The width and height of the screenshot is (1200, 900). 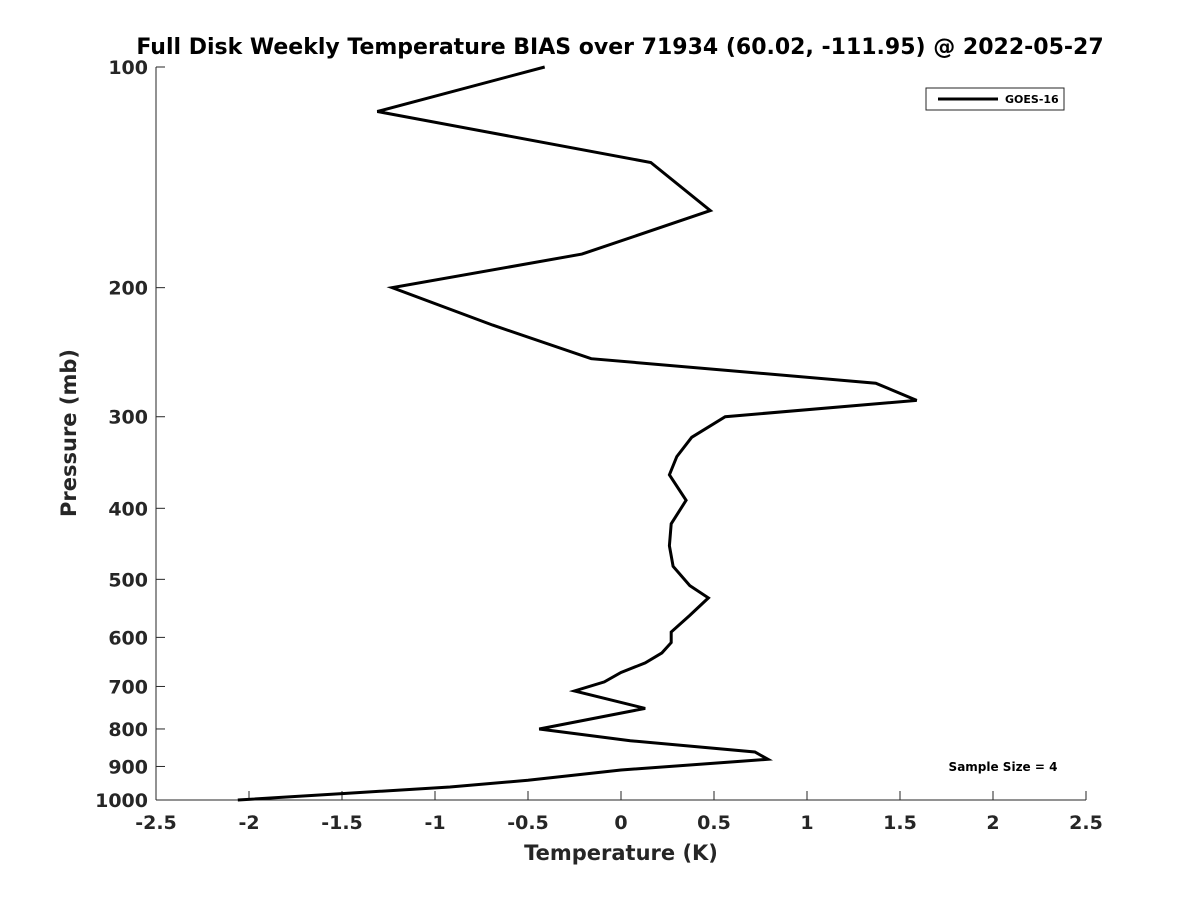 What do you see at coordinates (128, 418) in the screenshot?
I see `y-tick-label: 300` at bounding box center [128, 418].